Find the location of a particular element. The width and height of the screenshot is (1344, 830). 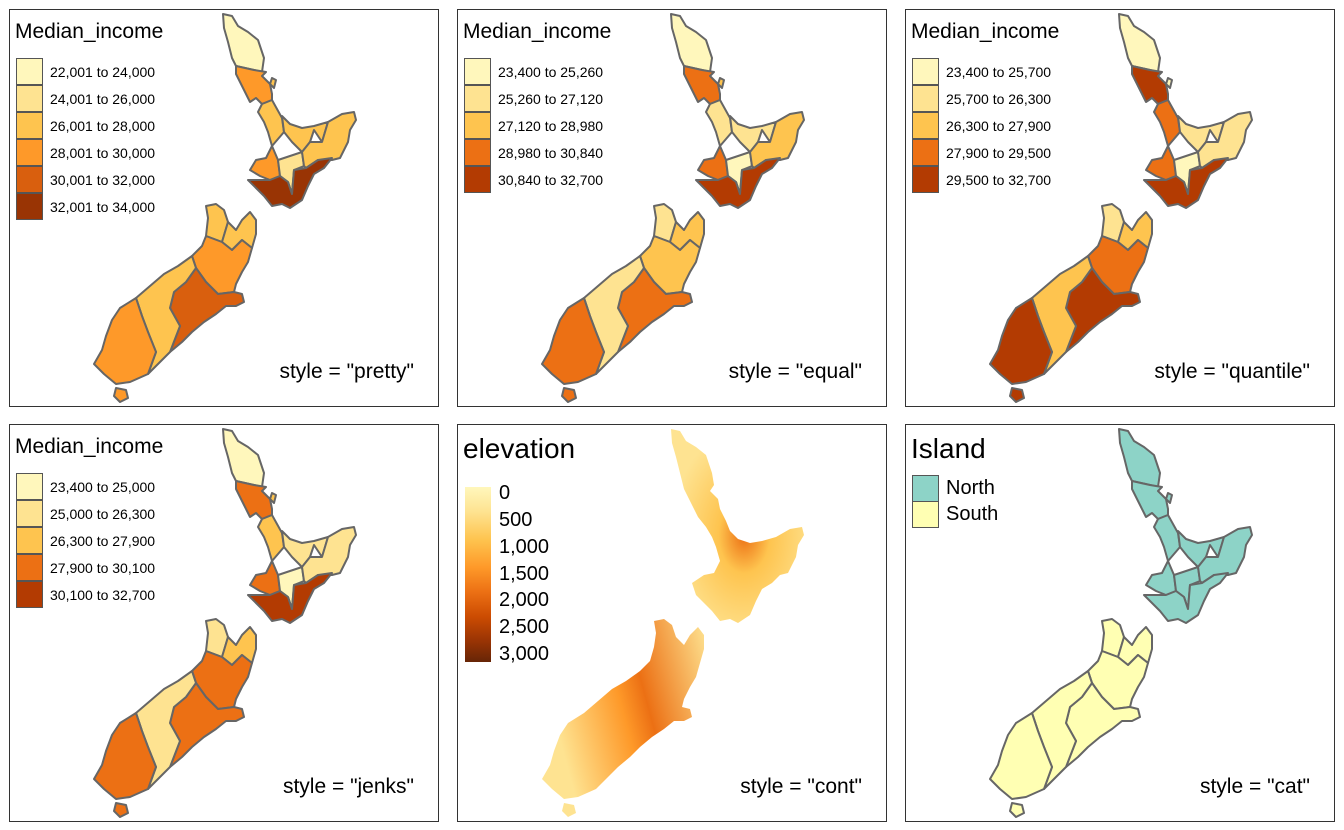

south-island-elevation is located at coordinates (623, 709).